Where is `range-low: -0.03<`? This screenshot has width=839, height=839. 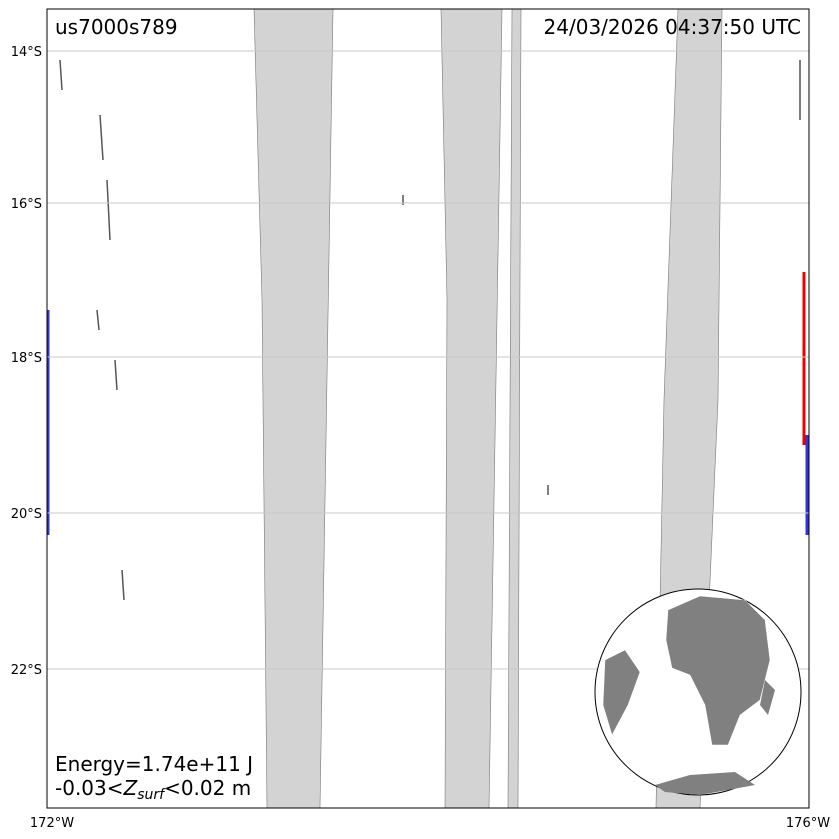 range-low: -0.03< is located at coordinates (89, 788).